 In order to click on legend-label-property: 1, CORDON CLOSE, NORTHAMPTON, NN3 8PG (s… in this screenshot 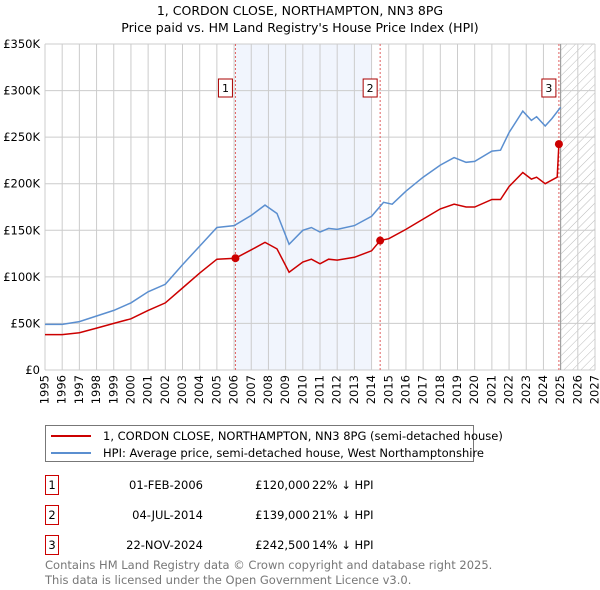, I will do `click(303, 436)`.